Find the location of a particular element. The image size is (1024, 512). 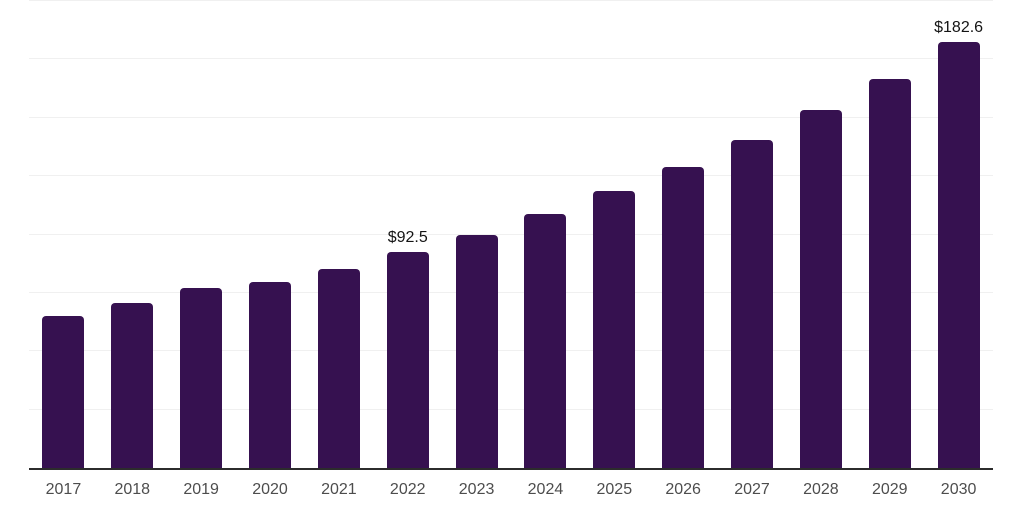

x-tick-label-2024: 2024 is located at coordinates (545, 489).